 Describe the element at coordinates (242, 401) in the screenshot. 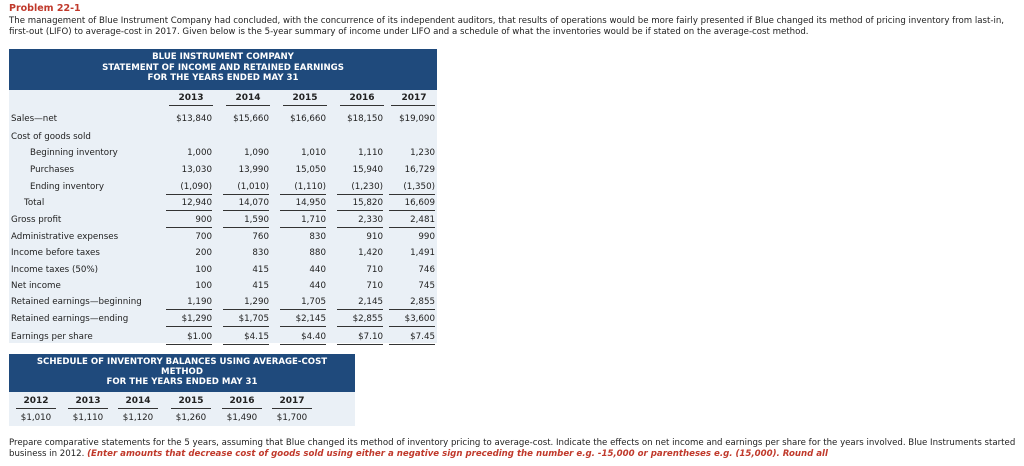

I see `schedule-year: 2016` at that location.